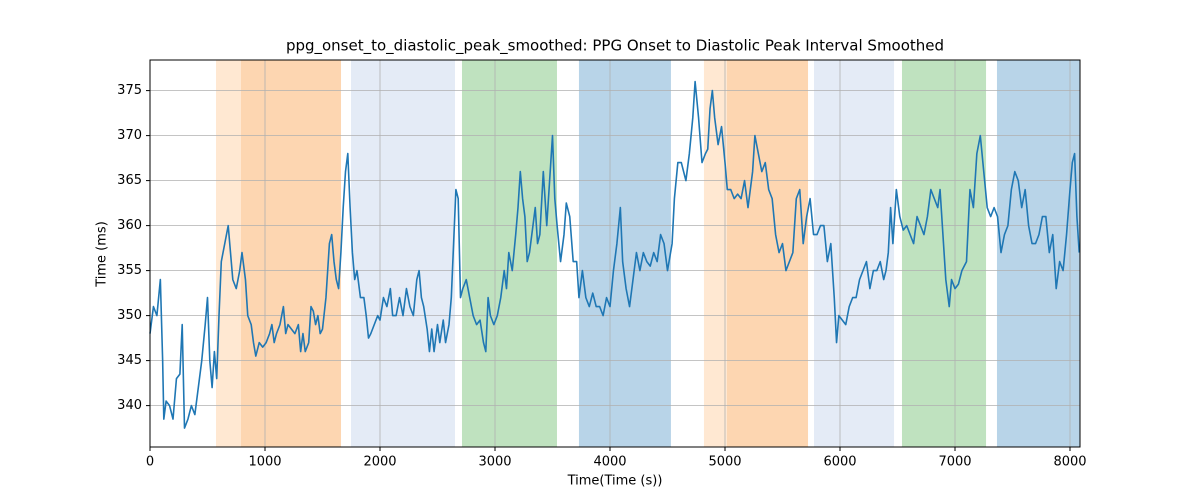  I want to click on x-tick-label: 4000, so click(609, 462).